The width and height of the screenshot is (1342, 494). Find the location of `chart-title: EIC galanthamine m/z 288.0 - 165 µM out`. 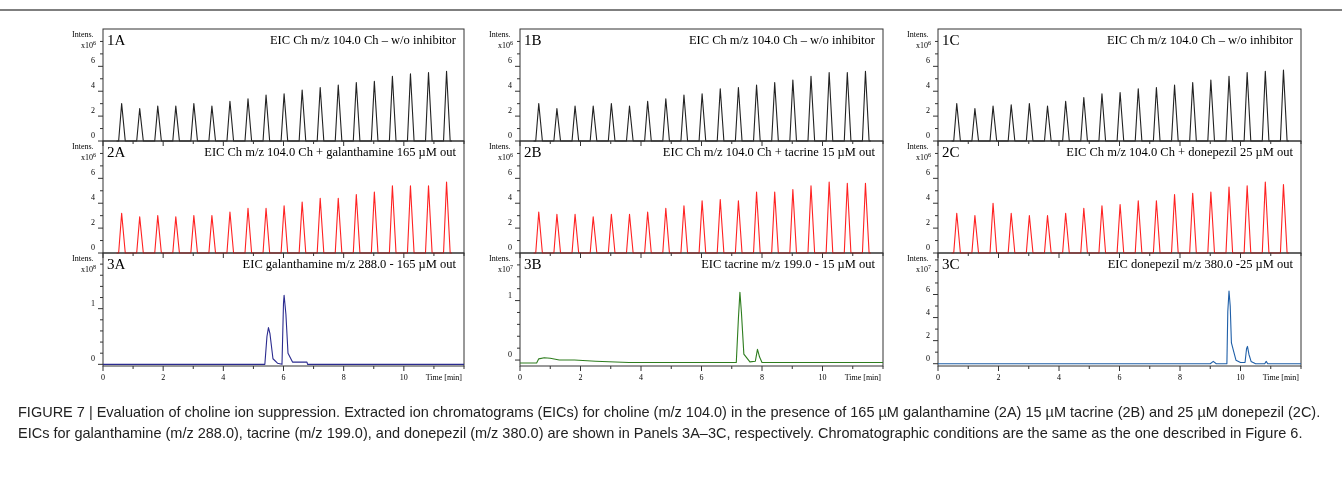

chart-title: EIC galanthamine m/z 288.0 - 165 µM out is located at coordinates (349, 264).